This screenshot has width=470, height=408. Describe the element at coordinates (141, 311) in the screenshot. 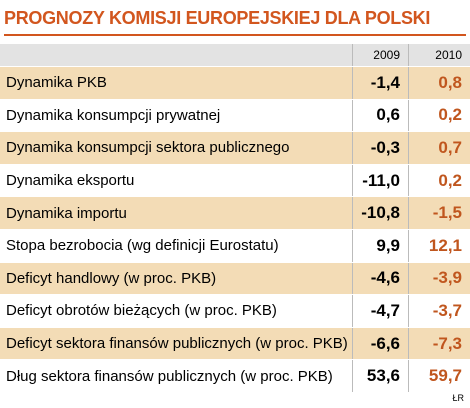

I see `row-label: Deficyt obrotów bieżących (w proc. PKB)` at that location.